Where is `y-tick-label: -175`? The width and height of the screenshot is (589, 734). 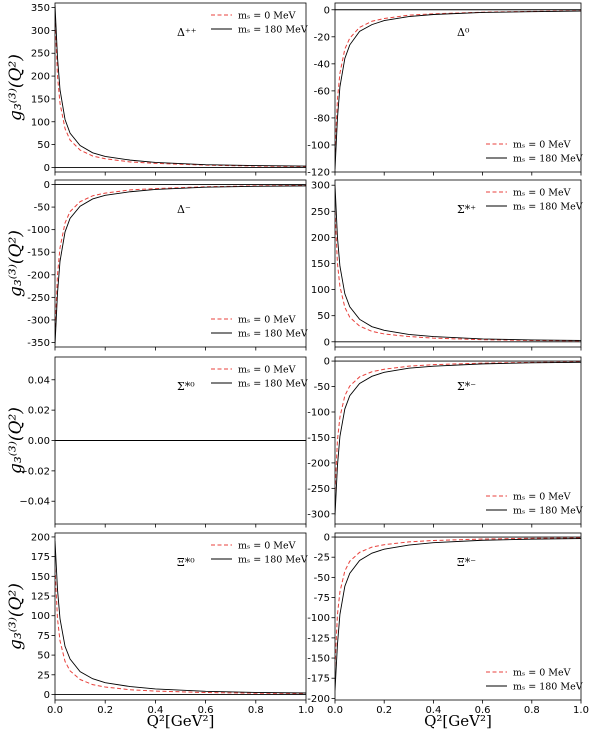 y-tick-label: -175 is located at coordinates (318, 679).